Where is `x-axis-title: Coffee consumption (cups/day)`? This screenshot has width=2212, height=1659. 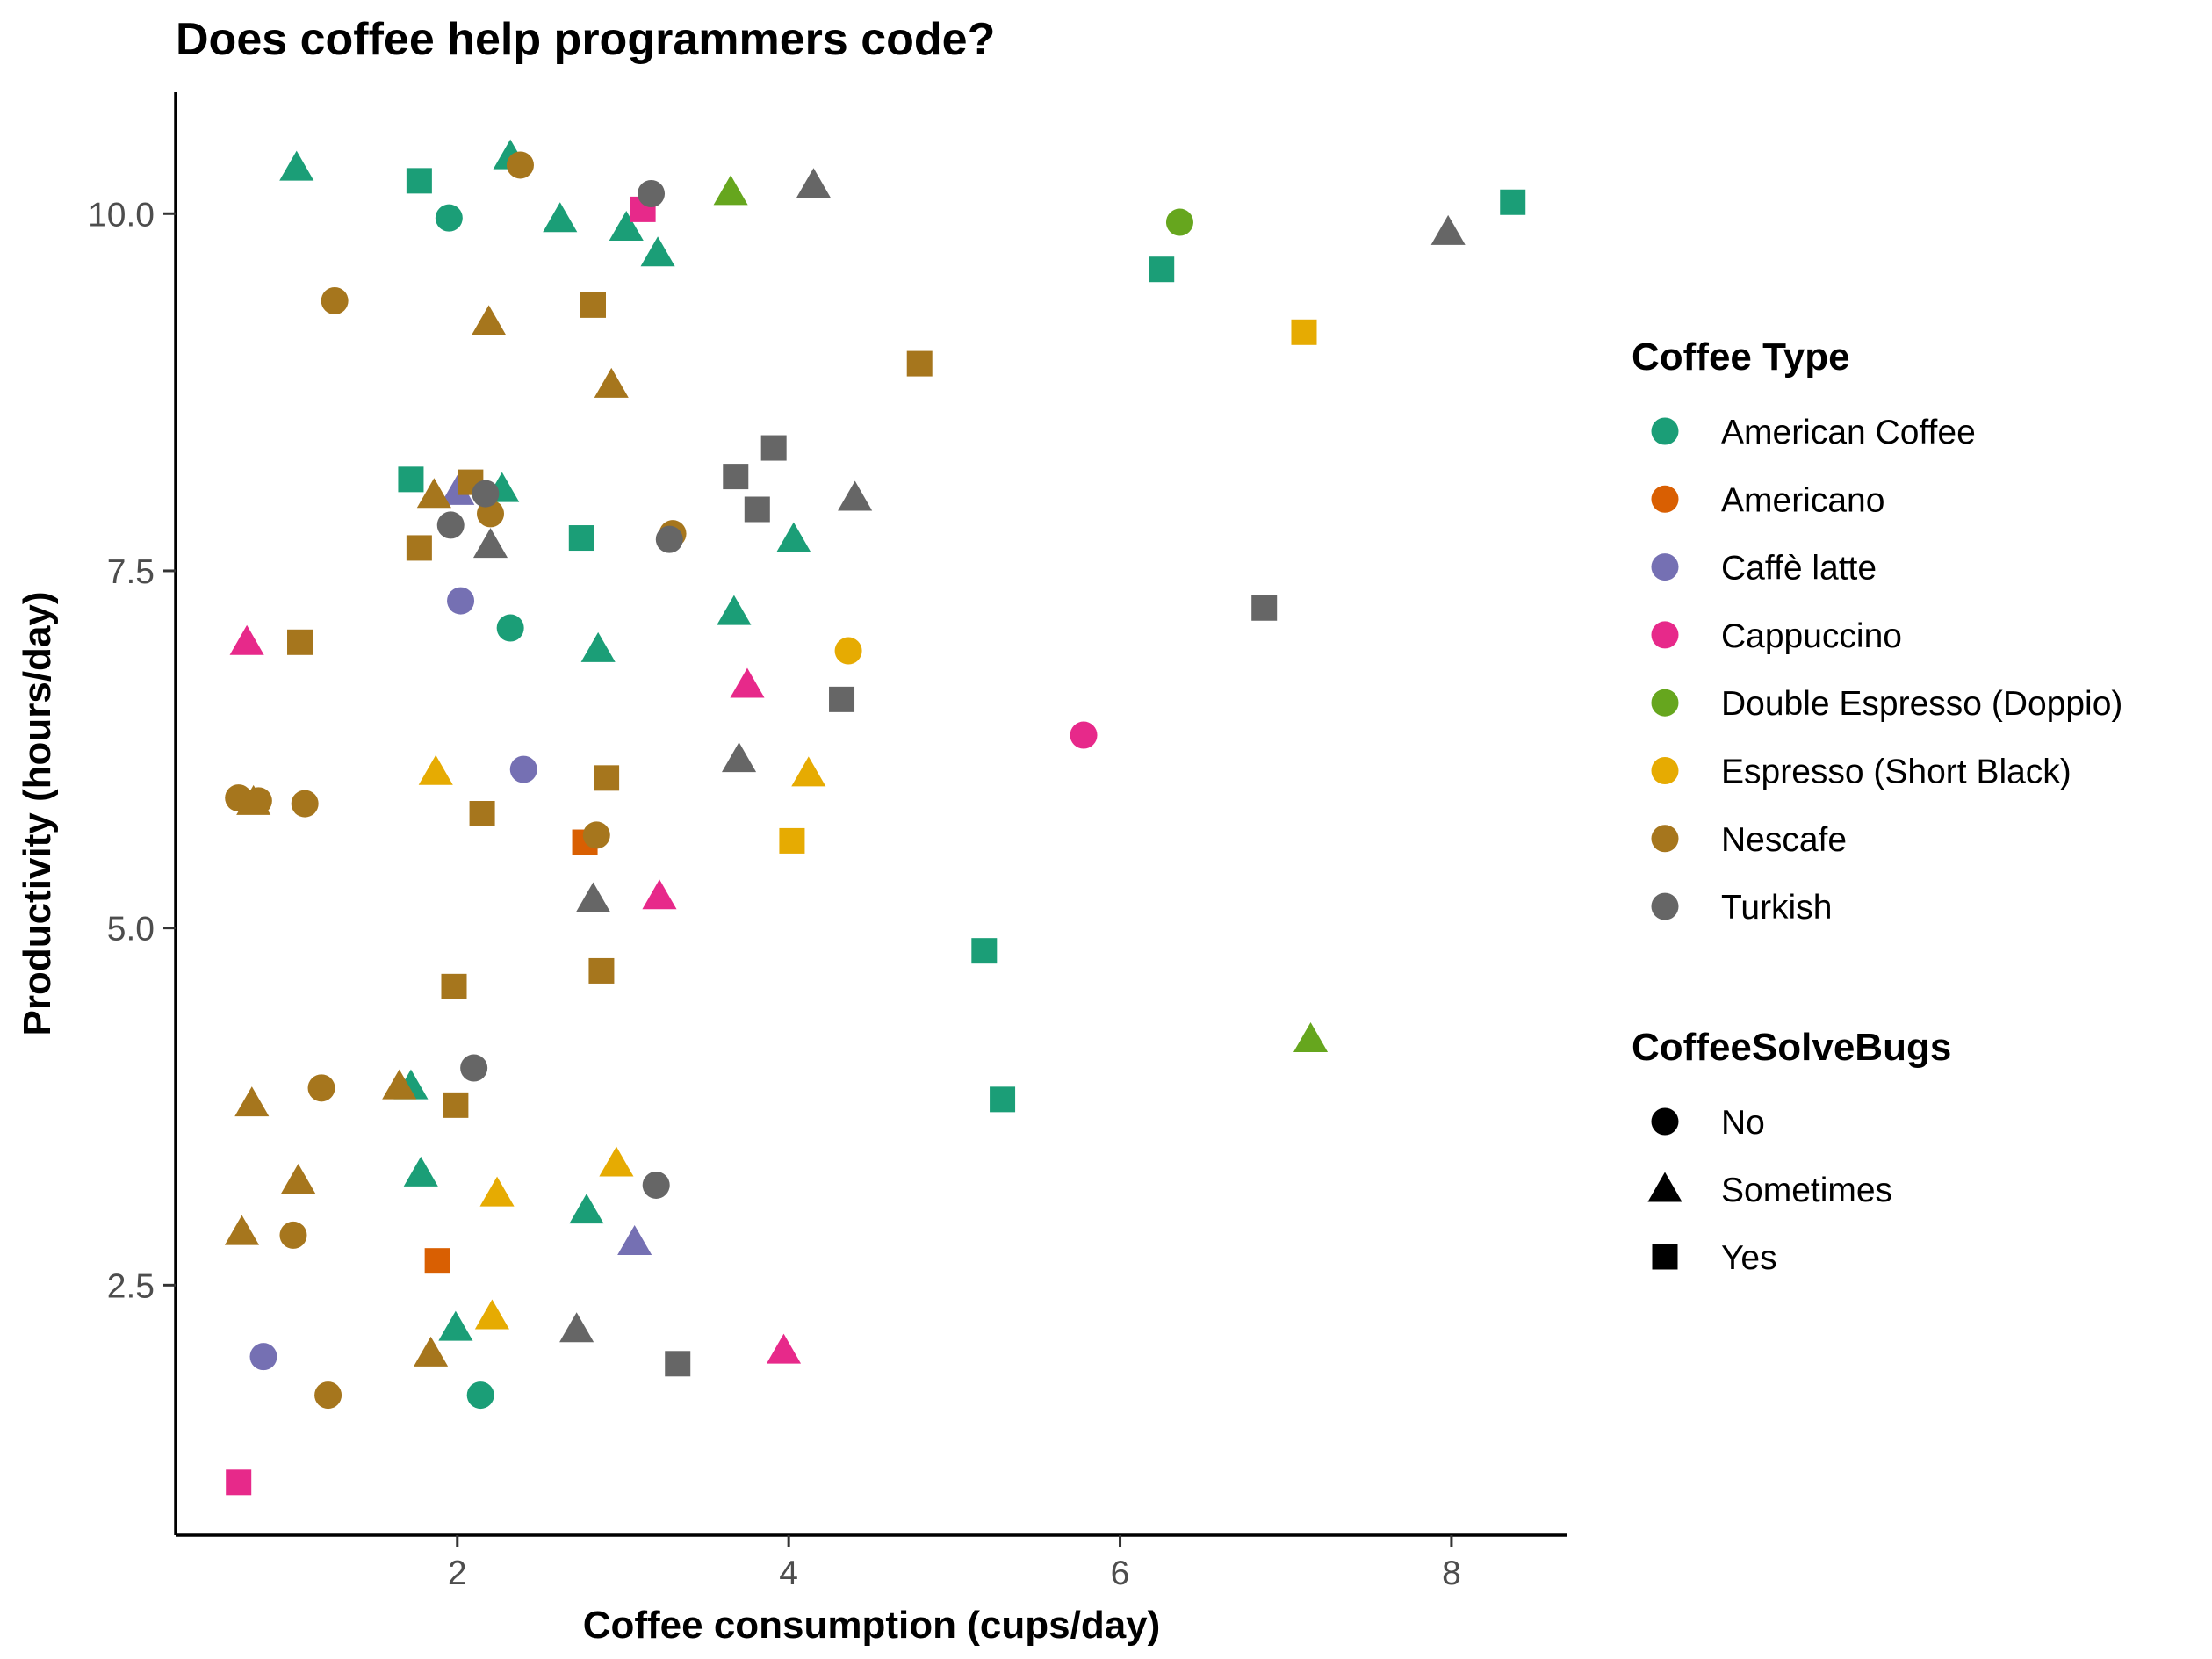 x-axis-title: Coffee consumption (cups/day) is located at coordinates (872, 1625).